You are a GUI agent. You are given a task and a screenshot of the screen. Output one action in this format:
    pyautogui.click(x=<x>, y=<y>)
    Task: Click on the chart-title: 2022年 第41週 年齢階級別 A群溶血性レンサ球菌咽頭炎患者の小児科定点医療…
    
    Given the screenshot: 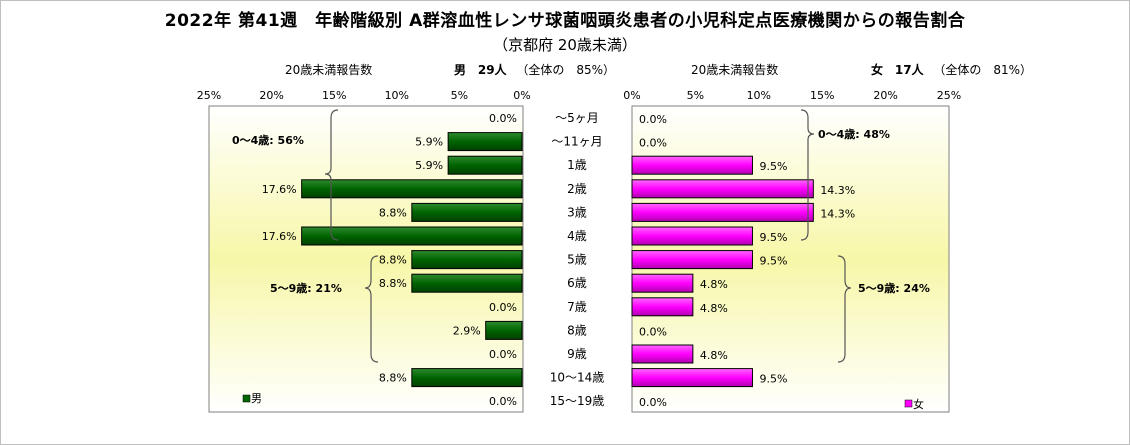 What is the action you would take?
    pyautogui.click(x=565, y=21)
    